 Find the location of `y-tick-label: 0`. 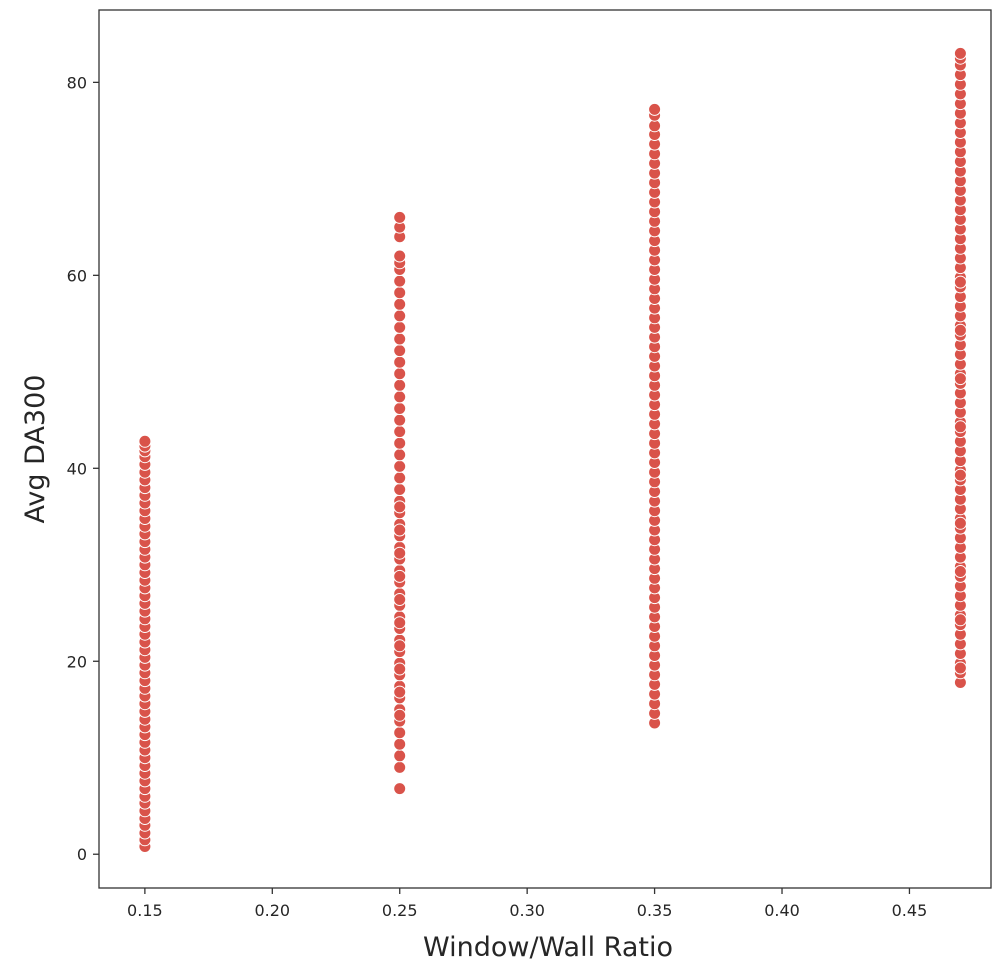

y-tick-label: 0 is located at coordinates (82, 854).